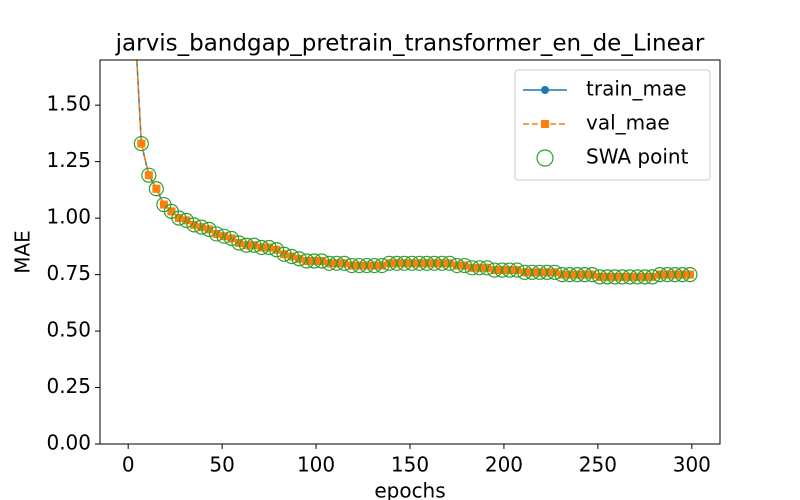  I want to click on x-axis-label: epochs, so click(409, 489).